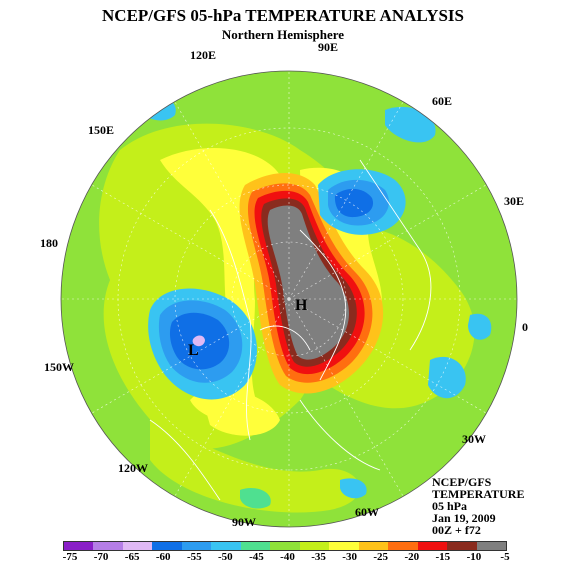  I want to click on colorbar-tick-label: -30, so click(349, 557).